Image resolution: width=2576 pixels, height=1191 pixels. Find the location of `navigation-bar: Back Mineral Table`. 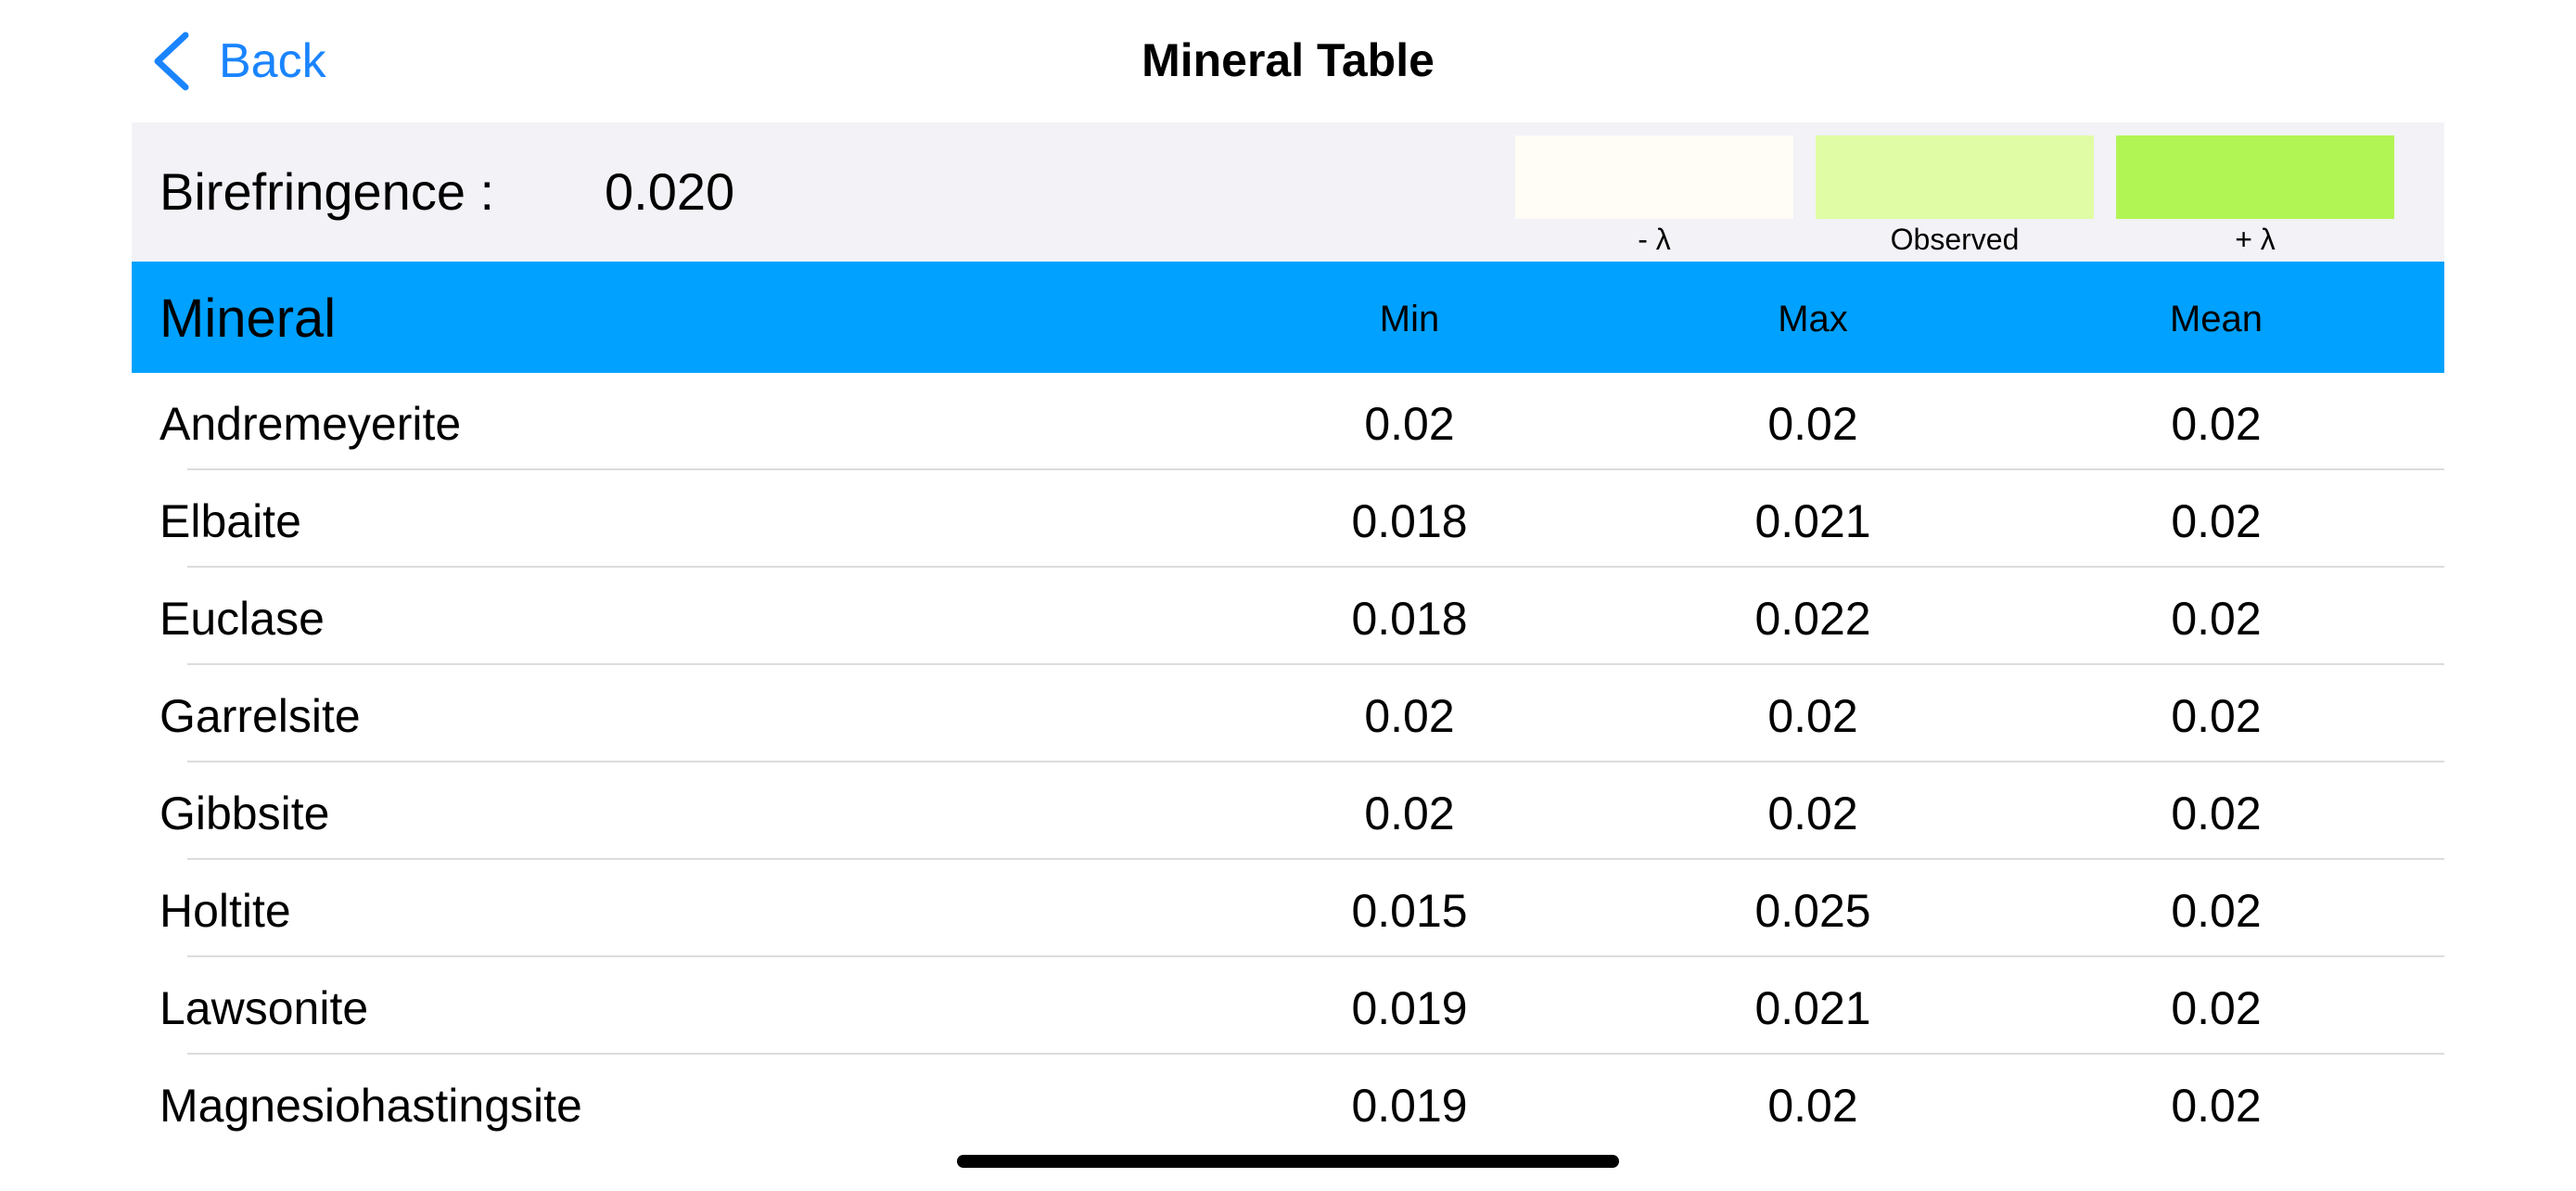

navigation-bar: Back Mineral Table is located at coordinates (1288, 61).